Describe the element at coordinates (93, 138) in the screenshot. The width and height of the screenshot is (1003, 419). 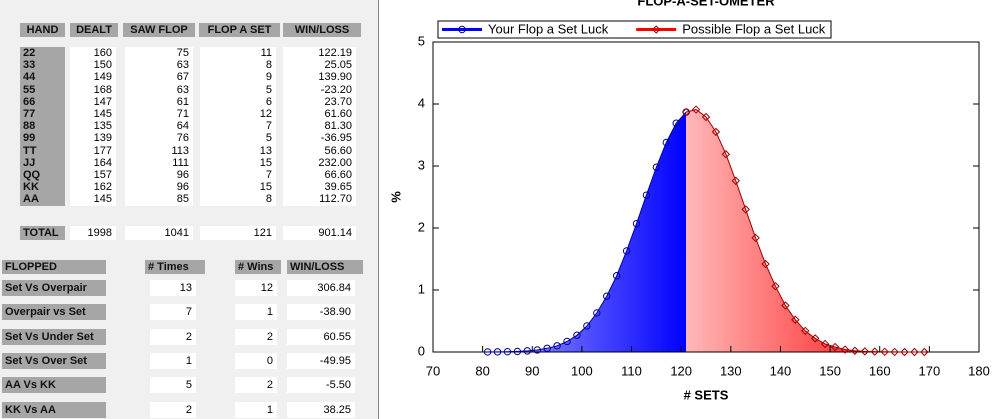
I see `hand-value: 139` at that location.